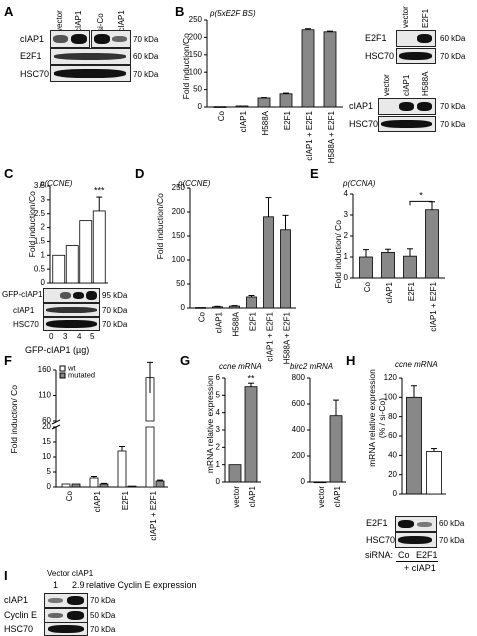  I want to click on sirna-divider, so click(417, 561).